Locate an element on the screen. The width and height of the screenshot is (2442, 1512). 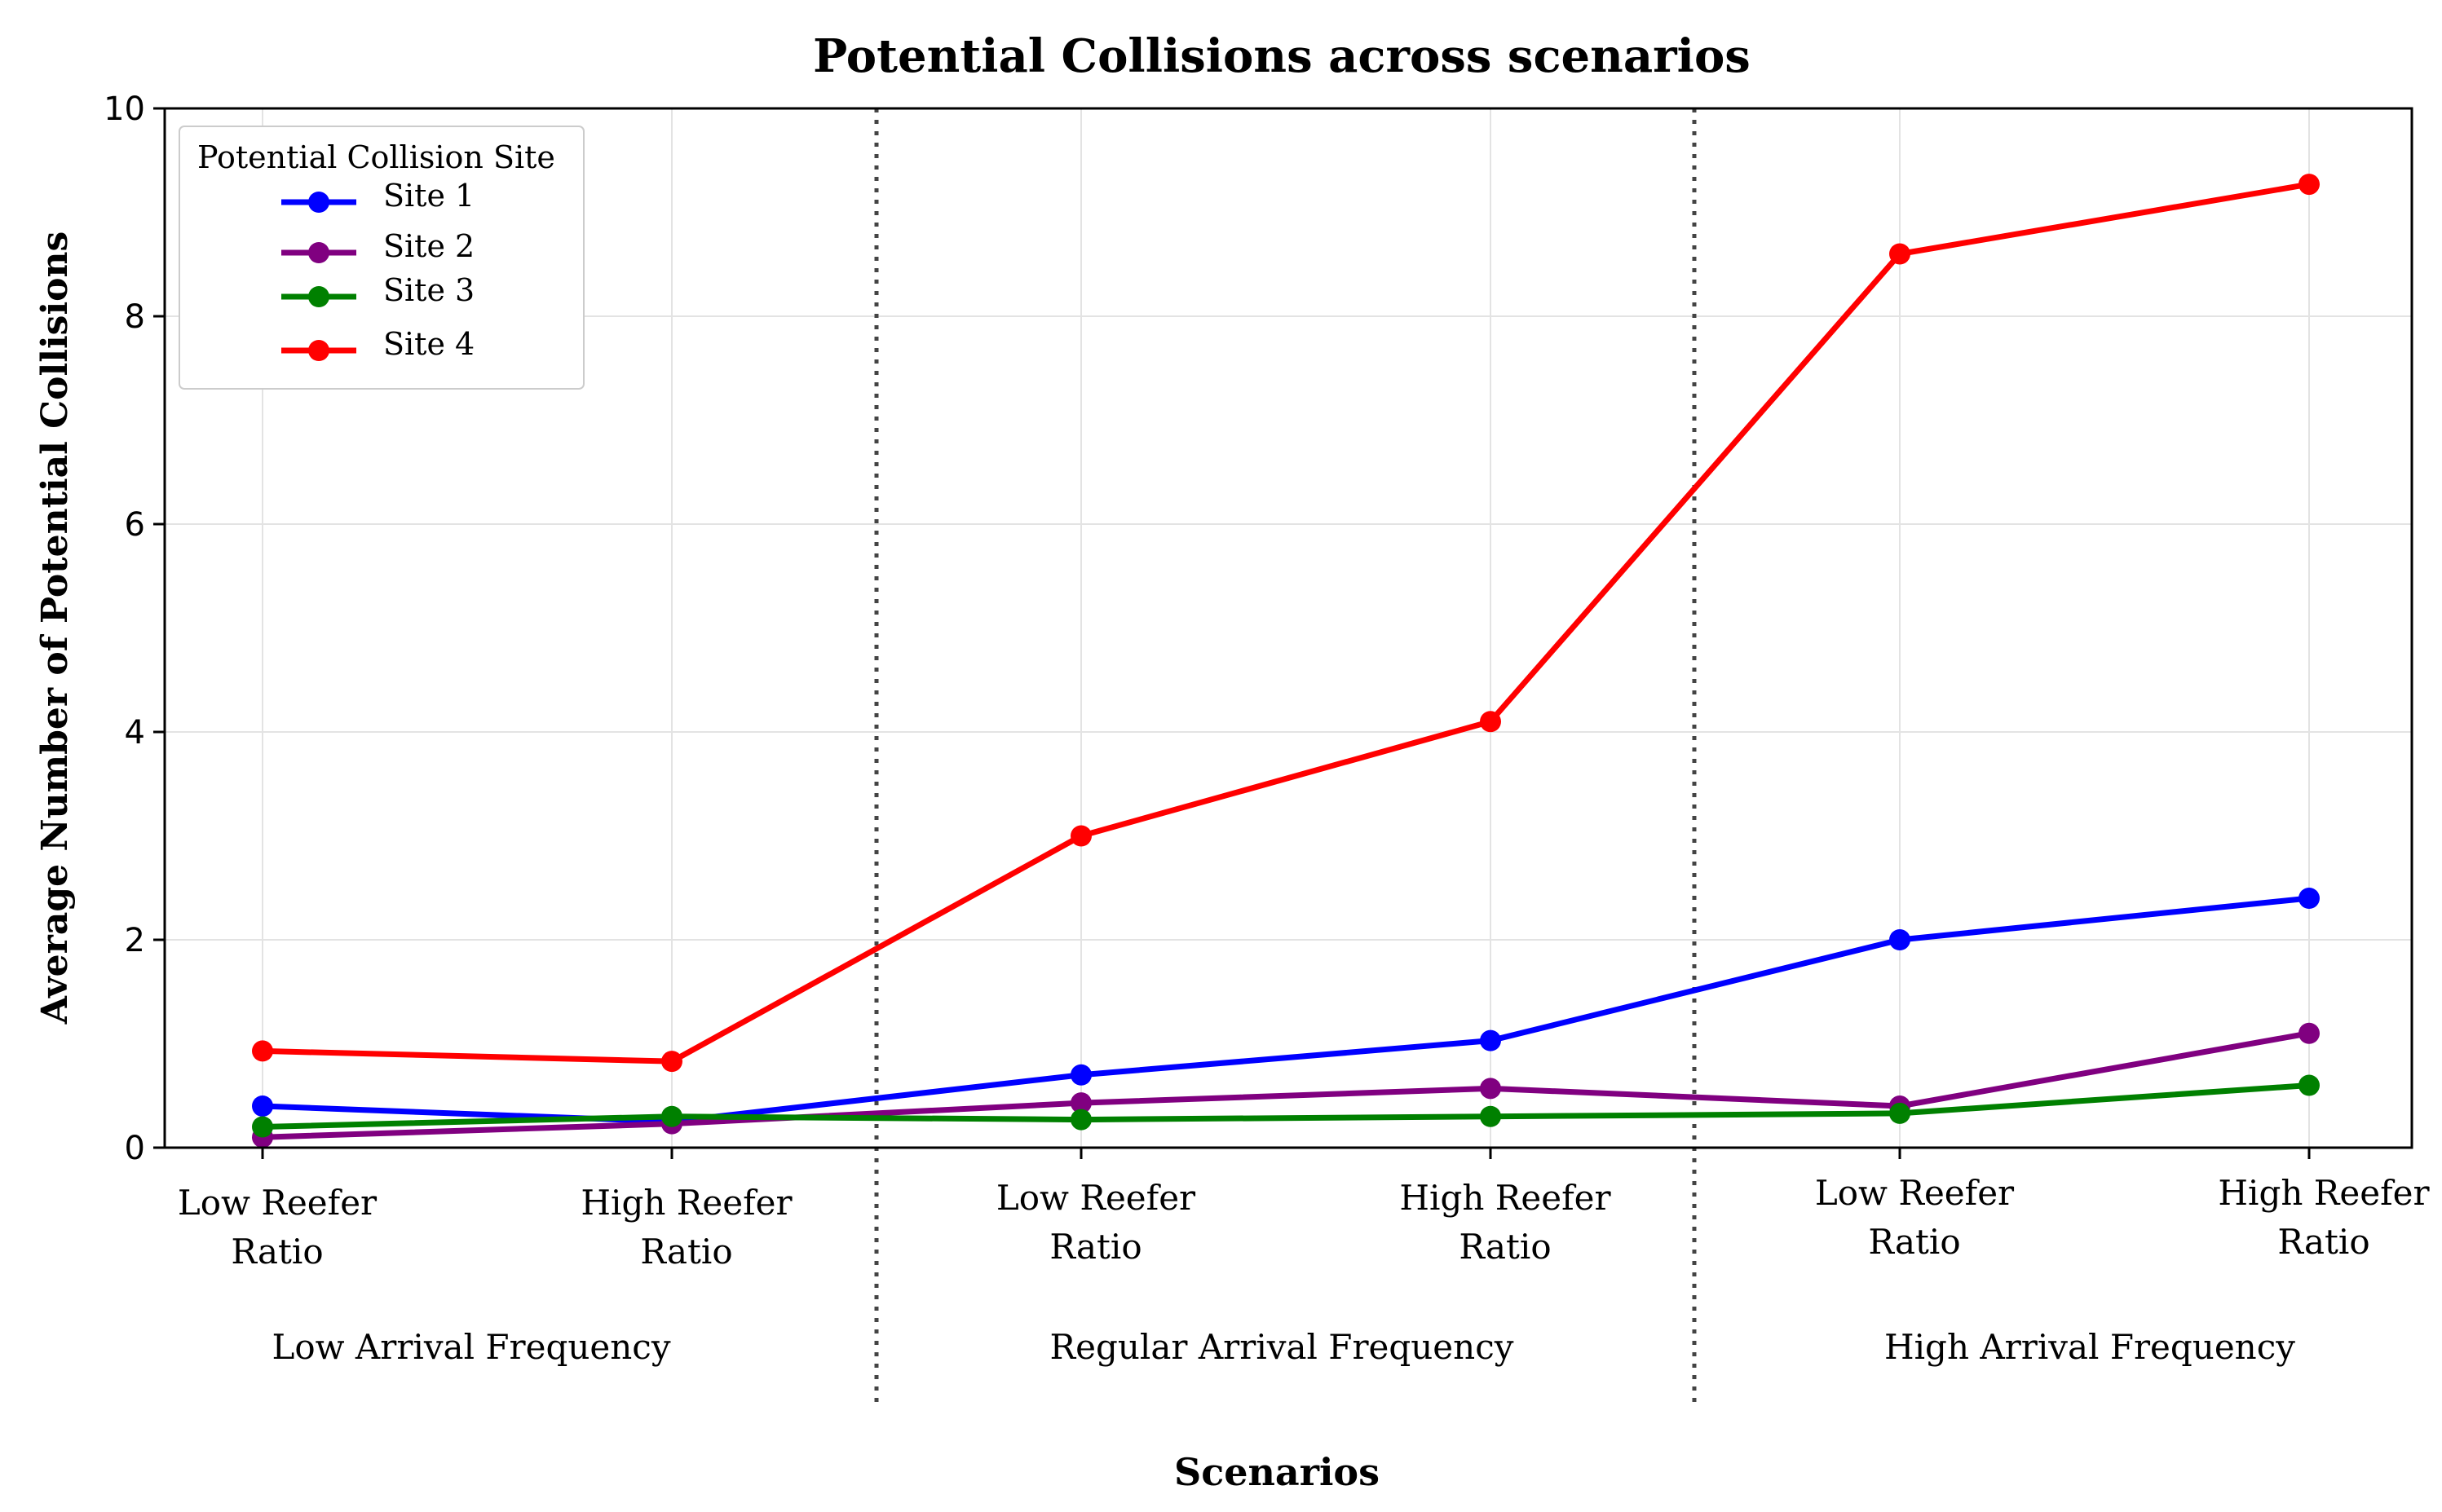
y-tick-label: 8 is located at coordinates (135, 317).